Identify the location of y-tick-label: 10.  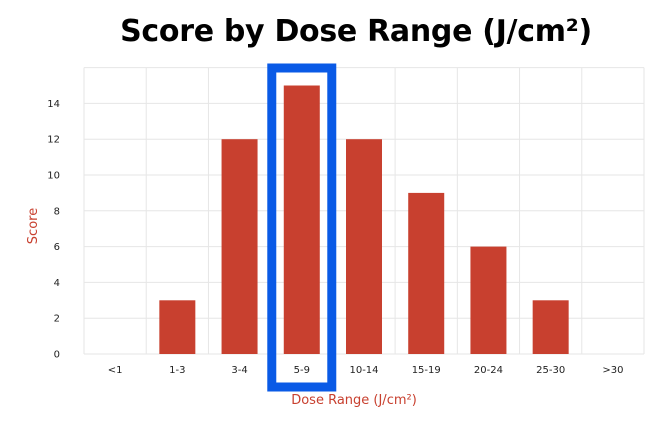
(53, 176).